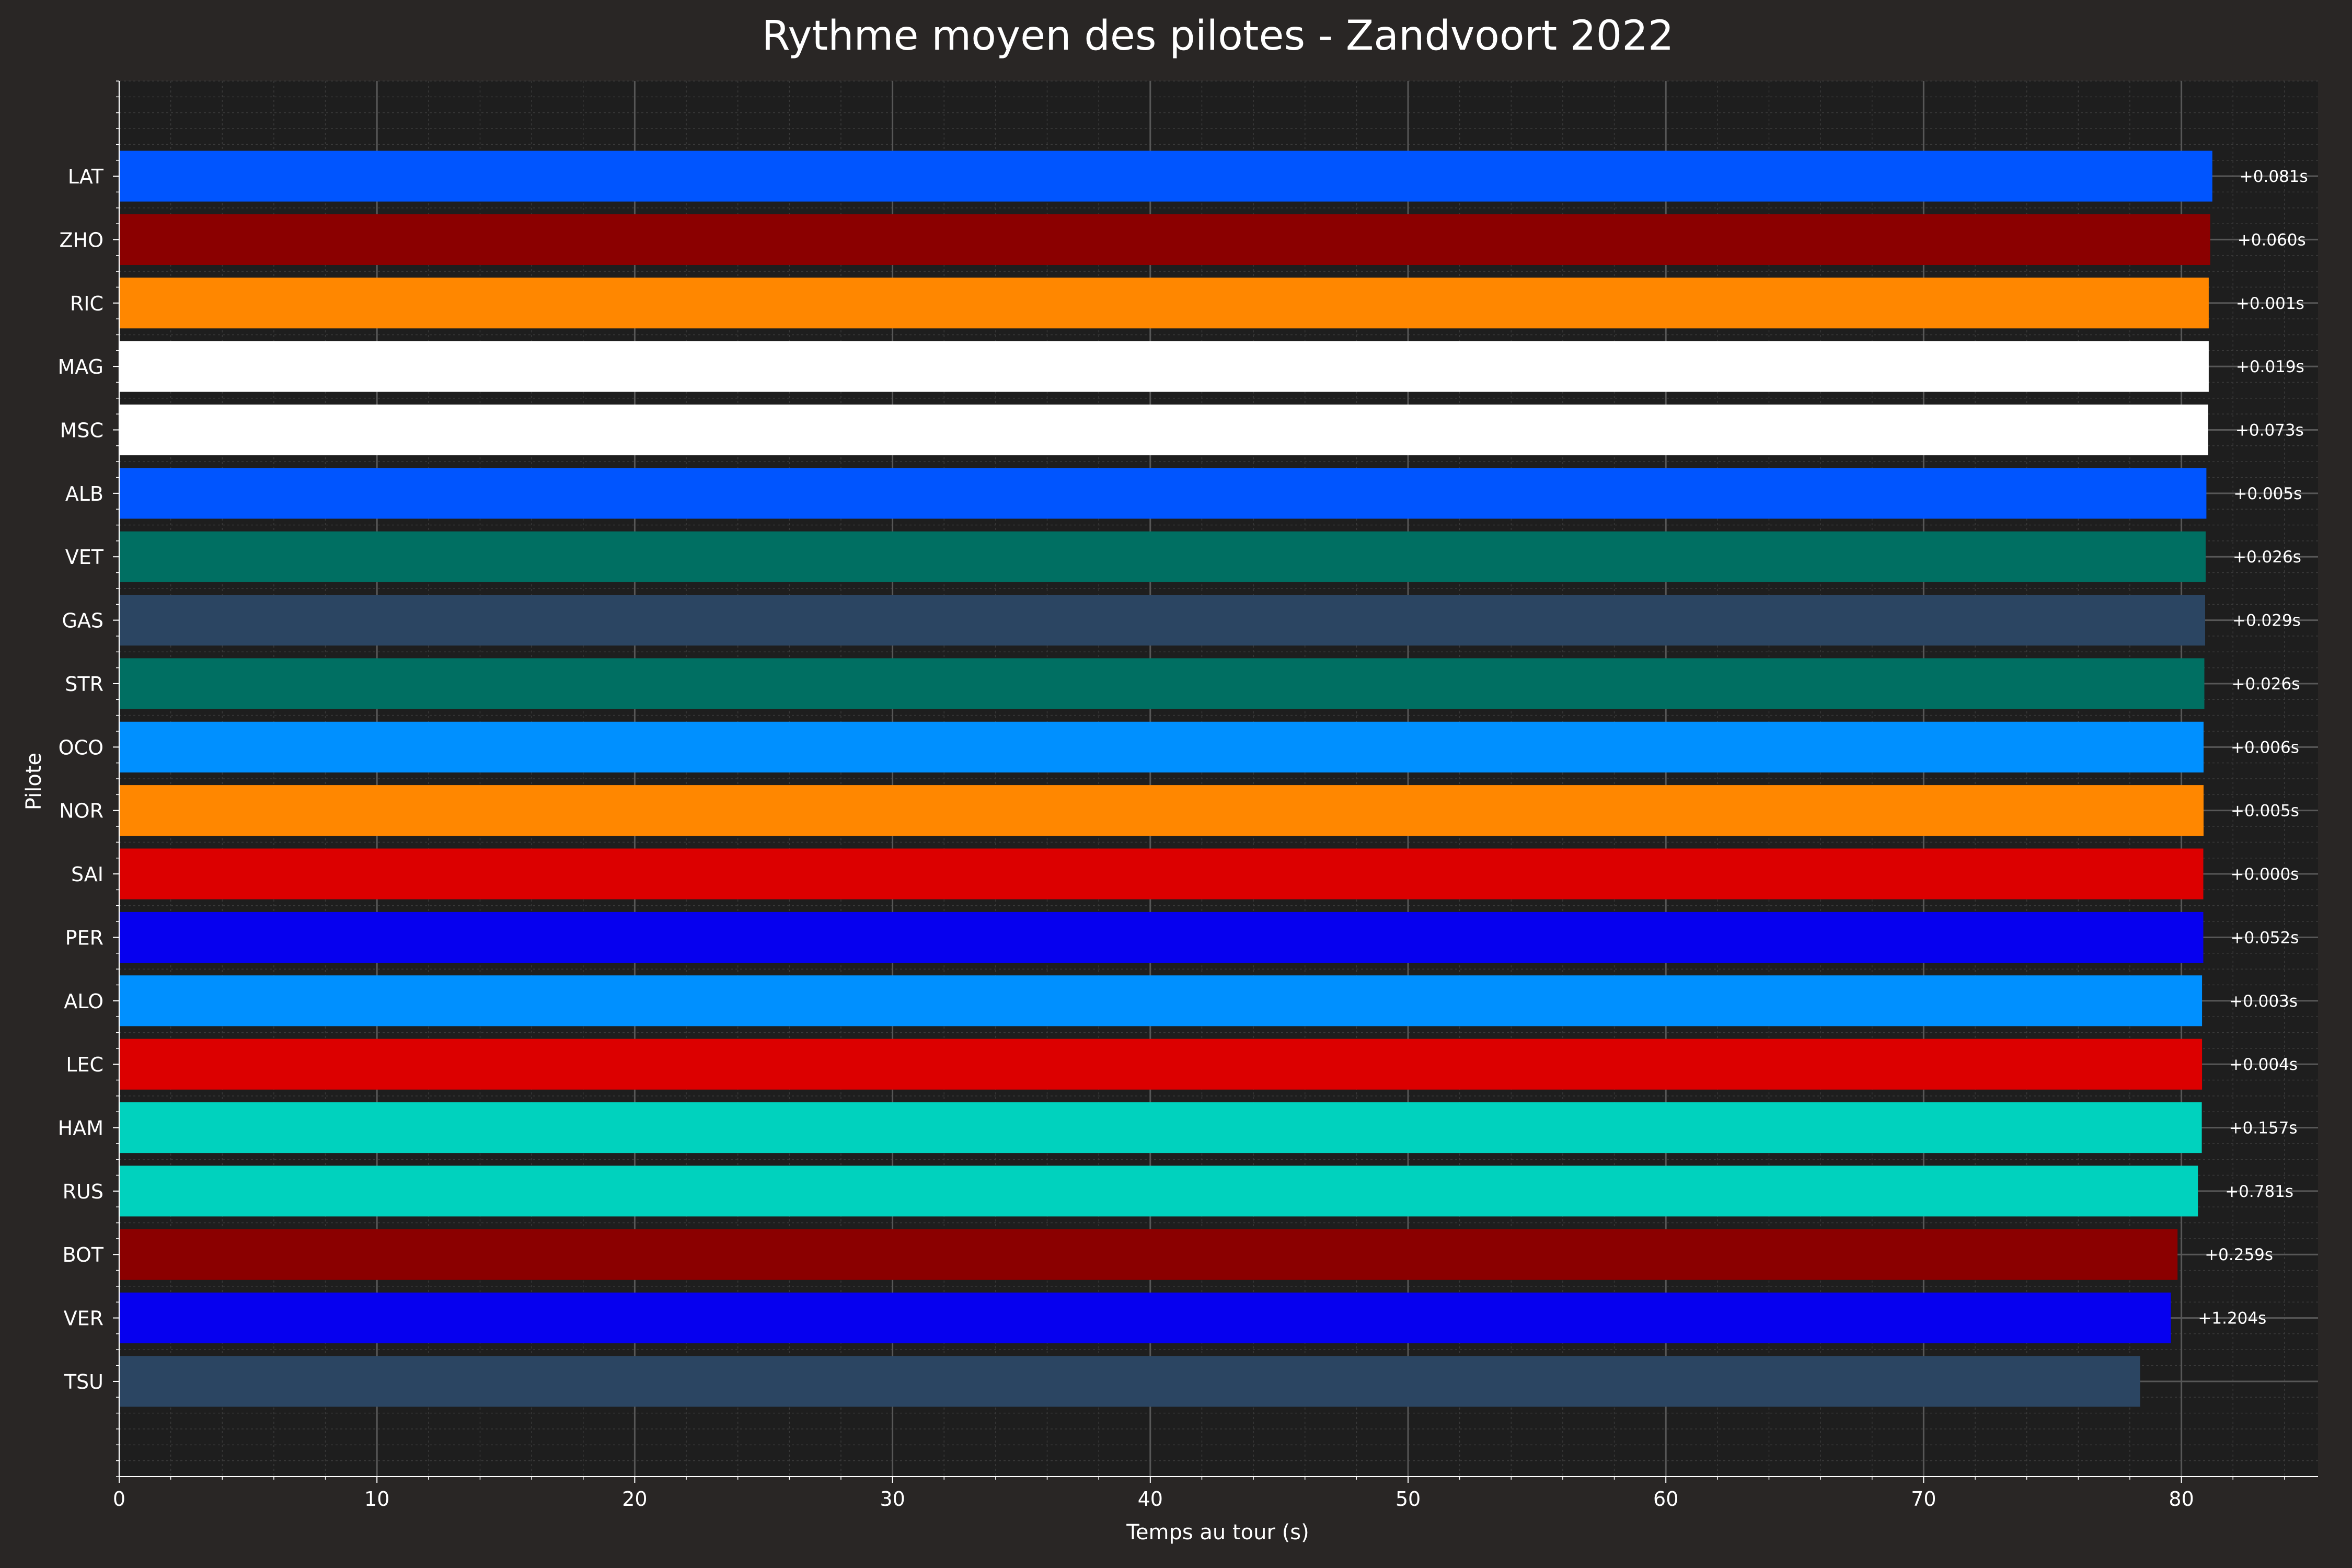  Describe the element at coordinates (83, 1318) in the screenshot. I see `y-tick-label-ver: VER` at that location.